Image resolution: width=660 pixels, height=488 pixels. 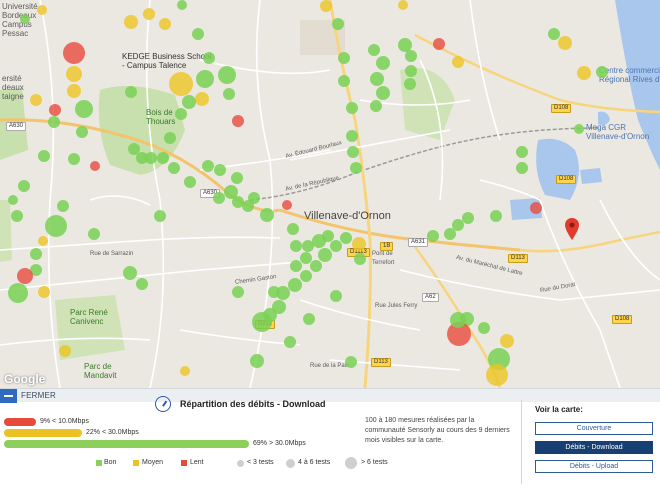 I want to click on download-speed-button: Débits - Download, so click(x=594, y=447).